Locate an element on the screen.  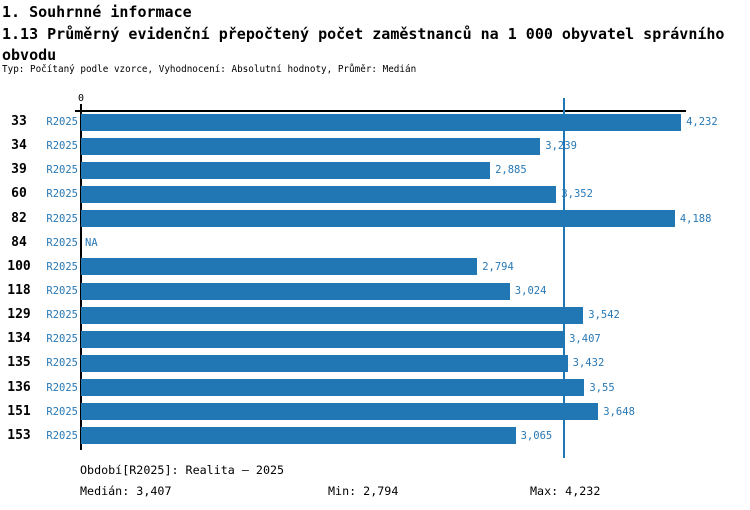
chart-row: 135 R2025 3,432 is located at coordinates (375, 363).